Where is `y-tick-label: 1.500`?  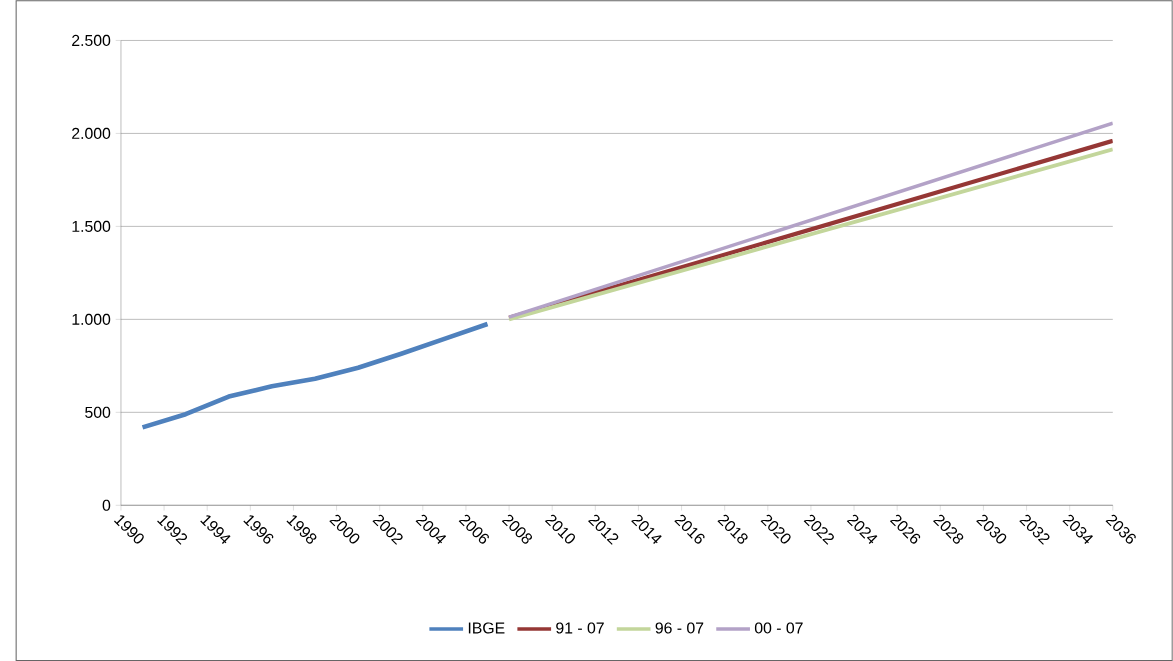 y-tick-label: 1.500 is located at coordinates (91, 226).